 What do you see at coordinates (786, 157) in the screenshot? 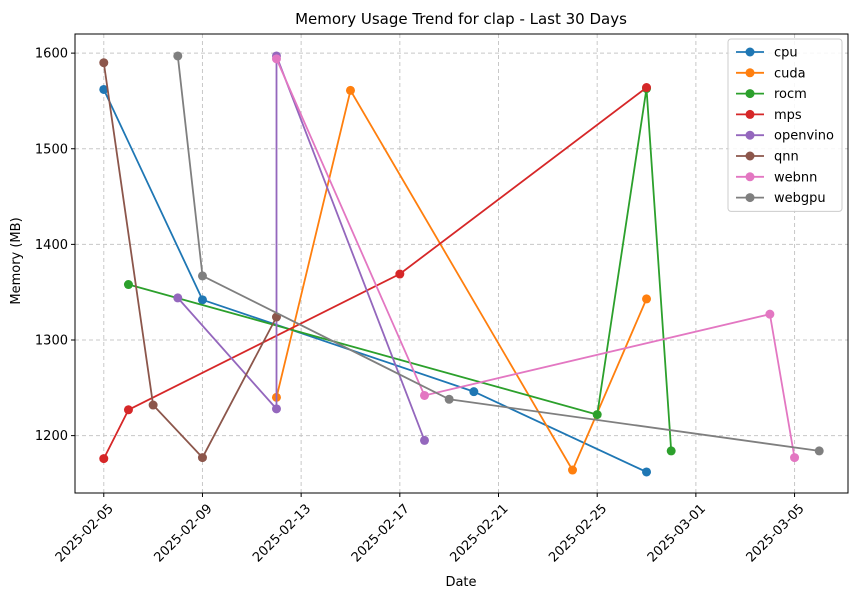
I see `legend-label: qnn` at bounding box center [786, 157].